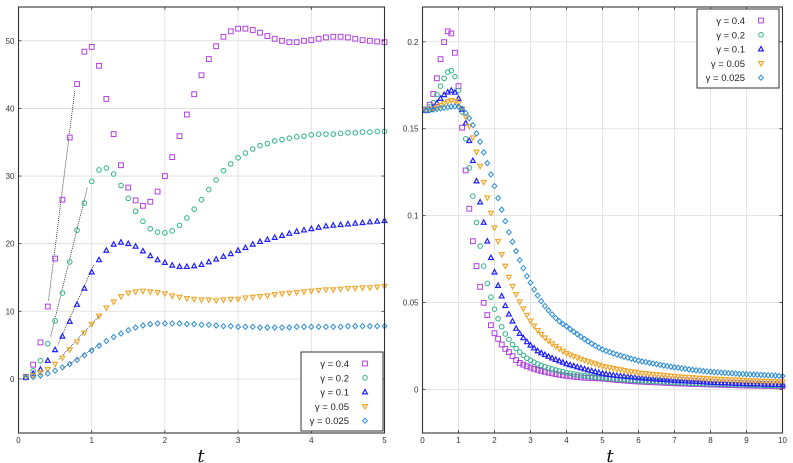  What do you see at coordinates (725, 78) in the screenshot?
I see `legend-label: γ = 0.025` at bounding box center [725, 78].